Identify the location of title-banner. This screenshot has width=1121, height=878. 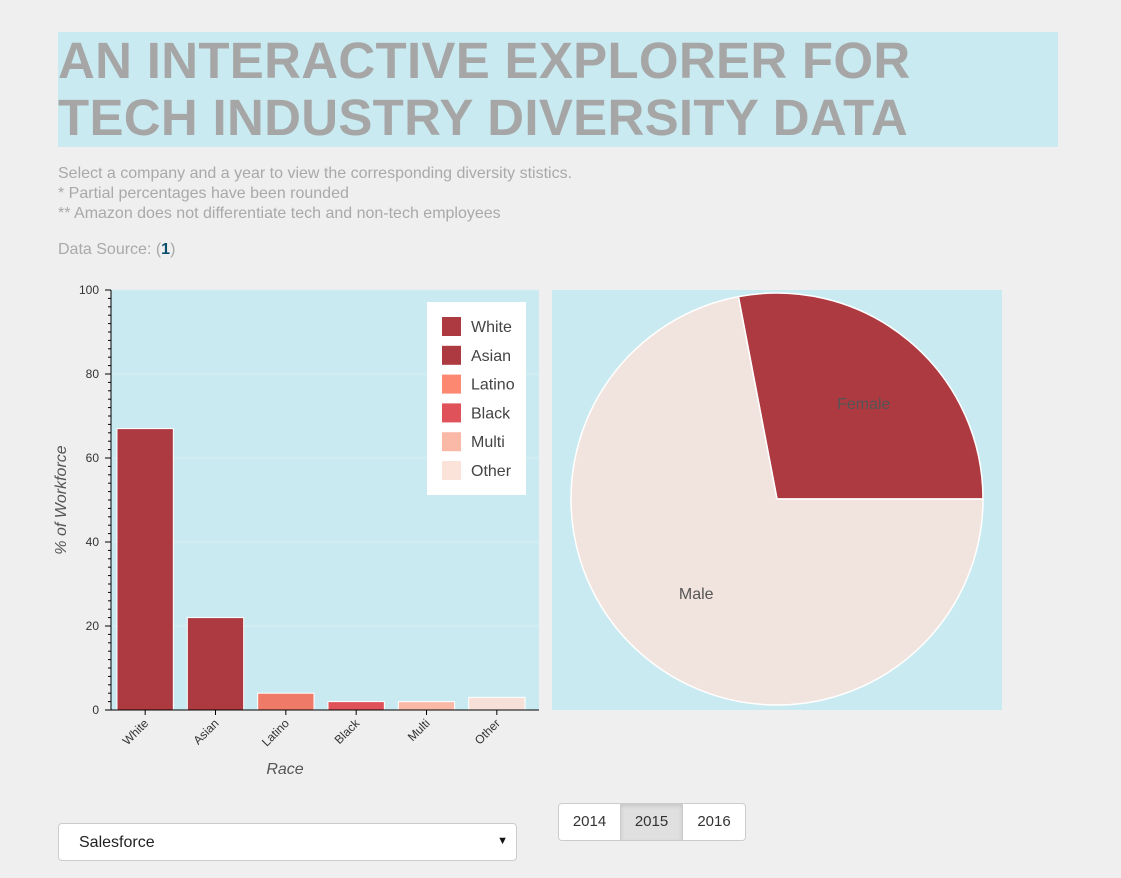
(558, 89).